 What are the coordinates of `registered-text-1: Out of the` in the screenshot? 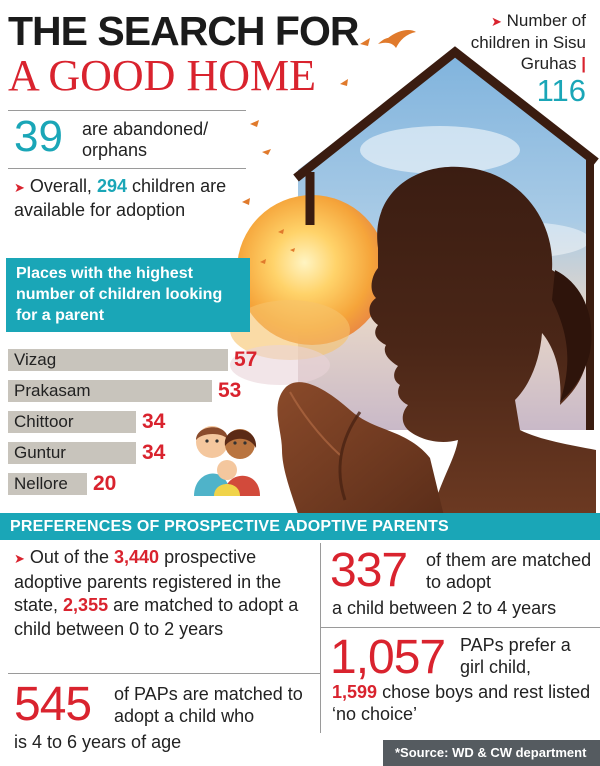 It's located at (69, 557).